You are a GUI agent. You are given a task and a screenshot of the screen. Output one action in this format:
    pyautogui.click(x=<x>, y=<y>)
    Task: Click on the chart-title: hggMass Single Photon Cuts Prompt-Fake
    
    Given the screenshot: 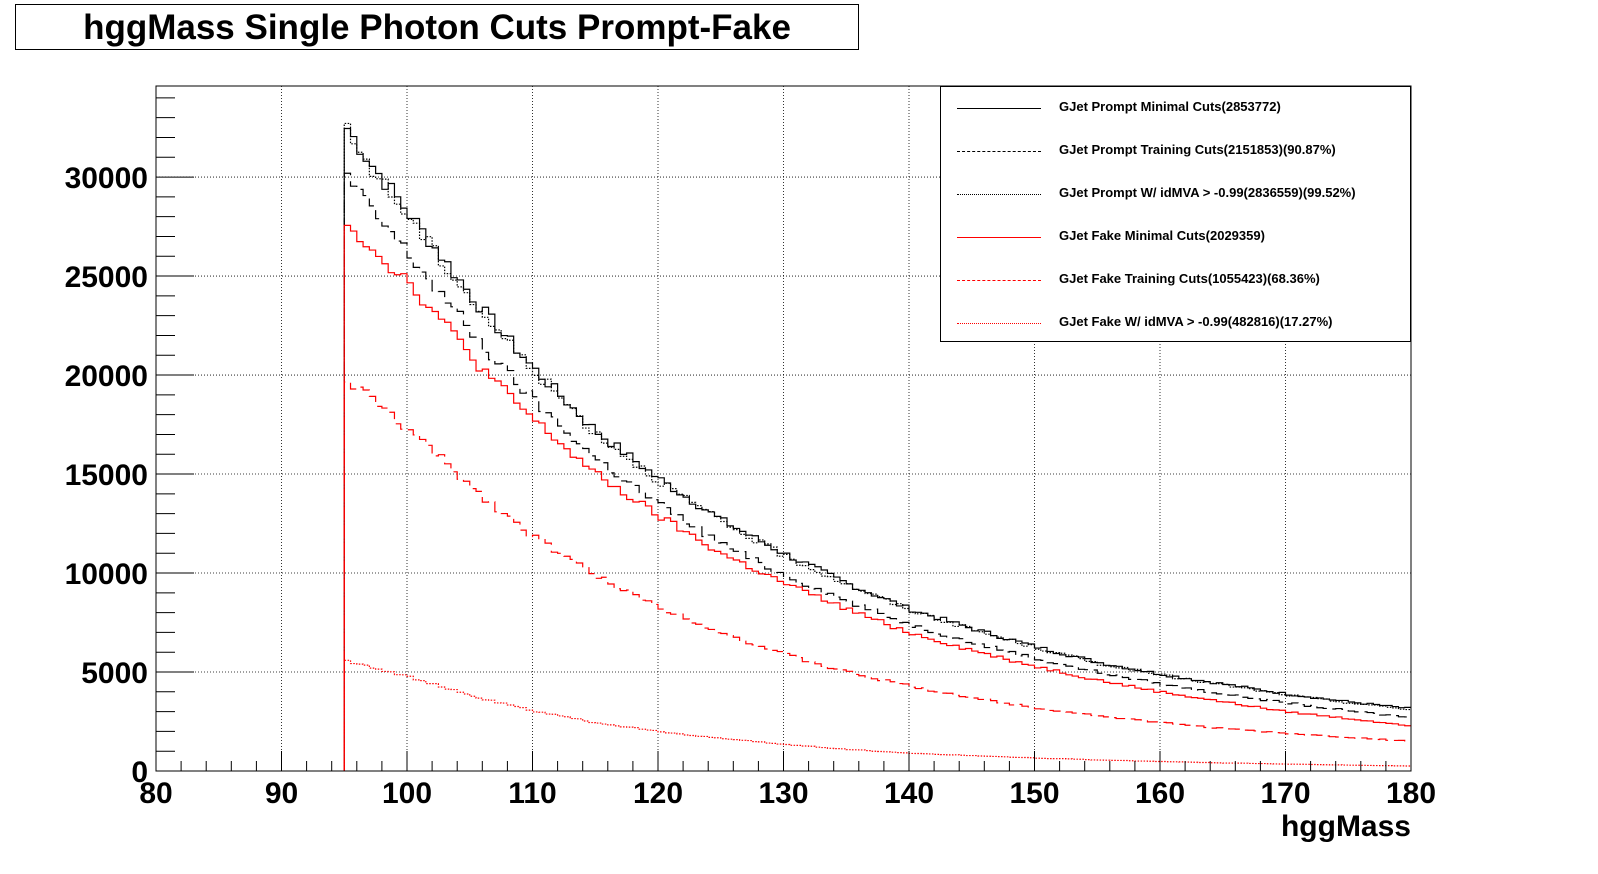 What is the action you would take?
    pyautogui.click(x=437, y=27)
    